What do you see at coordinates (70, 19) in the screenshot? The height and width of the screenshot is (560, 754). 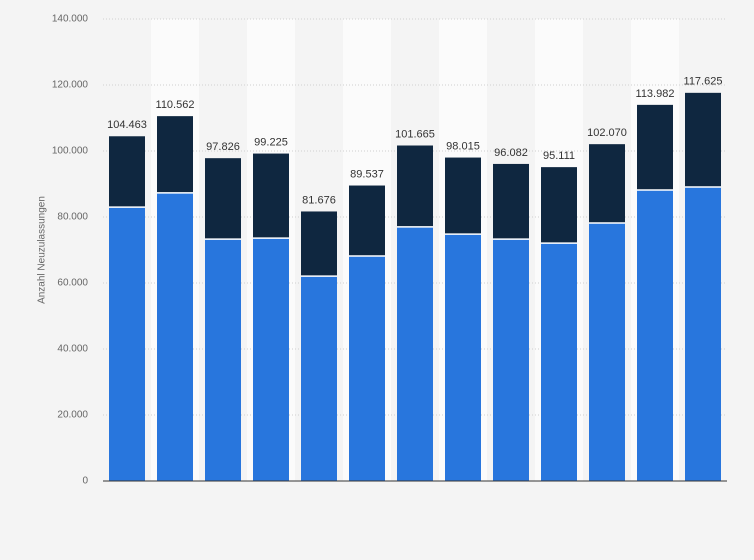 I see `y-tick-label: 140.000` at bounding box center [70, 19].